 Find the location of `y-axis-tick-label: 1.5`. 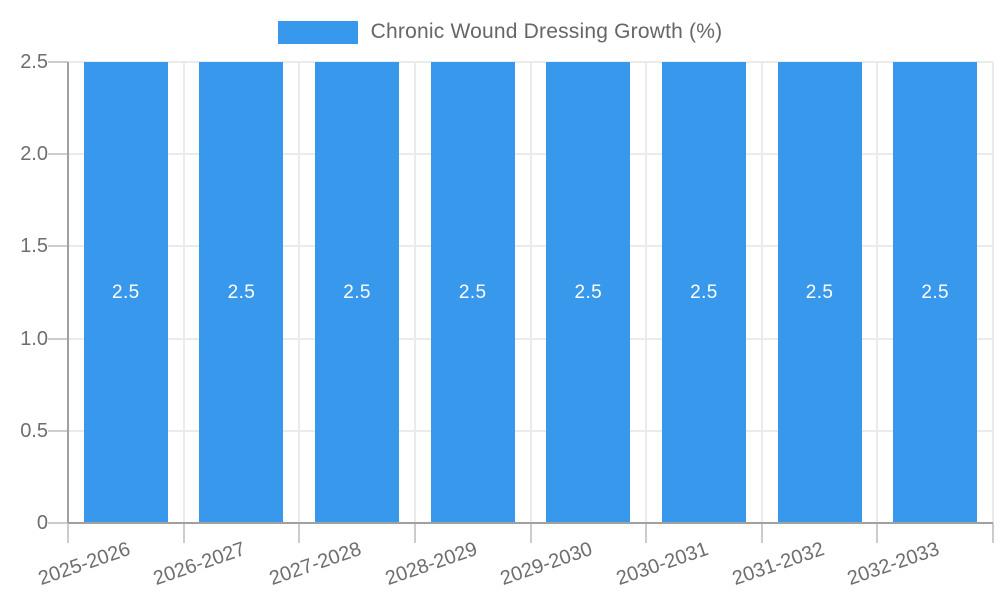

y-axis-tick-label: 1.5 is located at coordinates (34, 246).